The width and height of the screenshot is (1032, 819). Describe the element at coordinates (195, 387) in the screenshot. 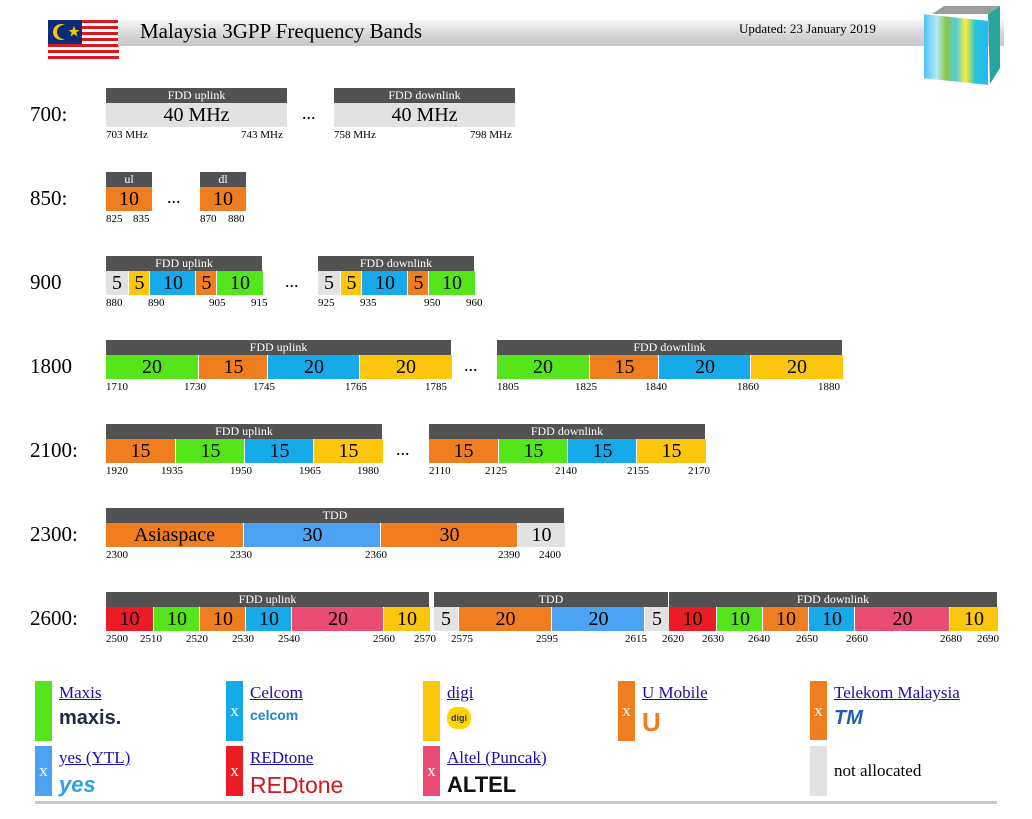

I see `frequency-tick: 1730` at that location.